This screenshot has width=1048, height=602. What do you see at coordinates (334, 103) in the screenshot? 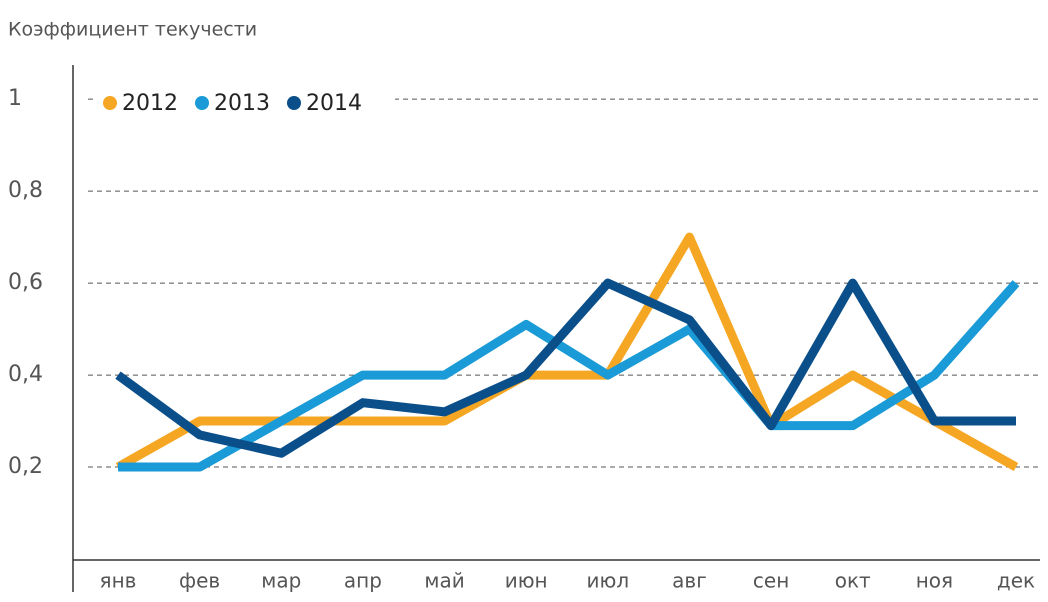
I see `legend-label: 2014` at bounding box center [334, 103].